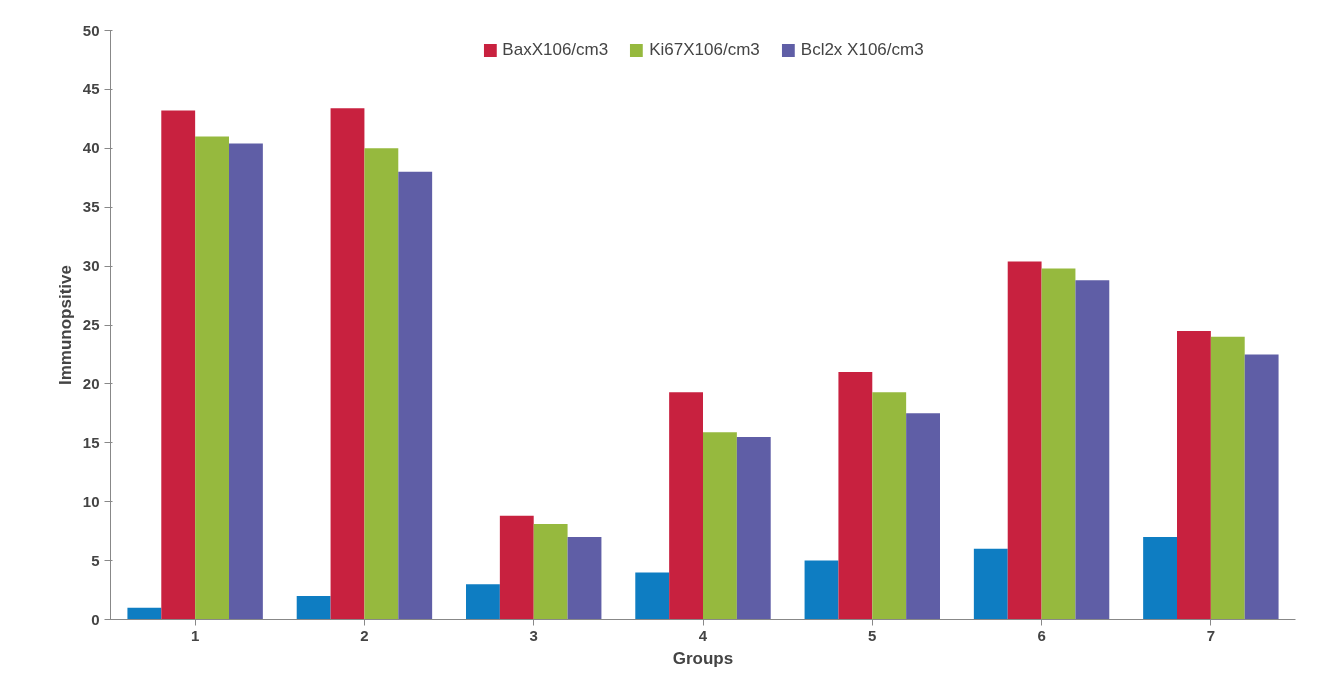  I want to click on x-tick-label: 2, so click(364, 635).